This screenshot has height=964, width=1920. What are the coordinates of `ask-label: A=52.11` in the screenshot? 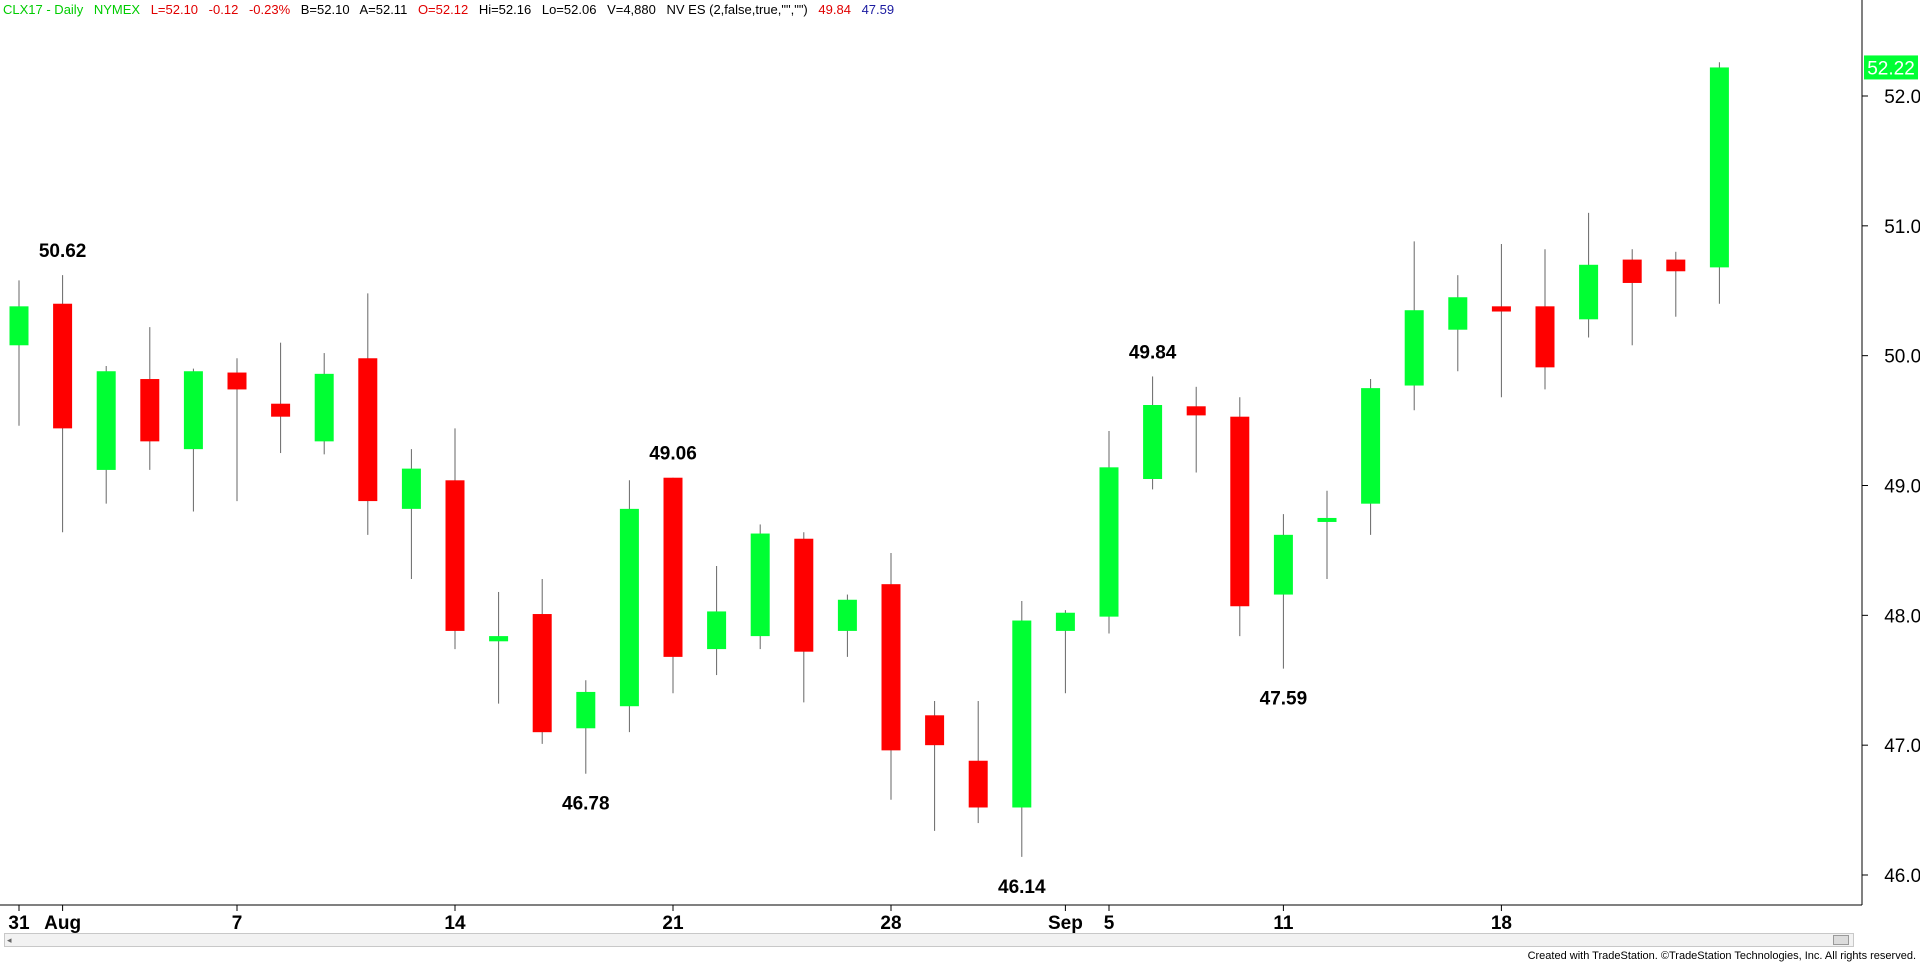 It's located at (383, 9).